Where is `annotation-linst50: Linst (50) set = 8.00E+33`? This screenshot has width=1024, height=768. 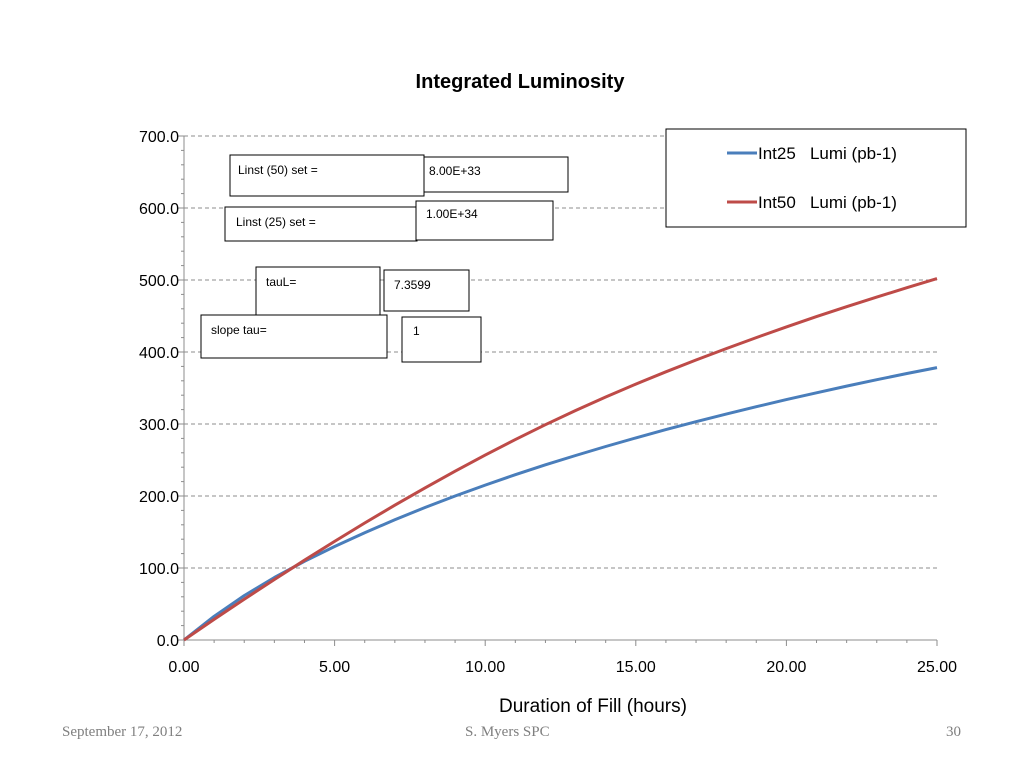
annotation-linst50: Linst (50) set = 8.00E+33 is located at coordinates (399, 175).